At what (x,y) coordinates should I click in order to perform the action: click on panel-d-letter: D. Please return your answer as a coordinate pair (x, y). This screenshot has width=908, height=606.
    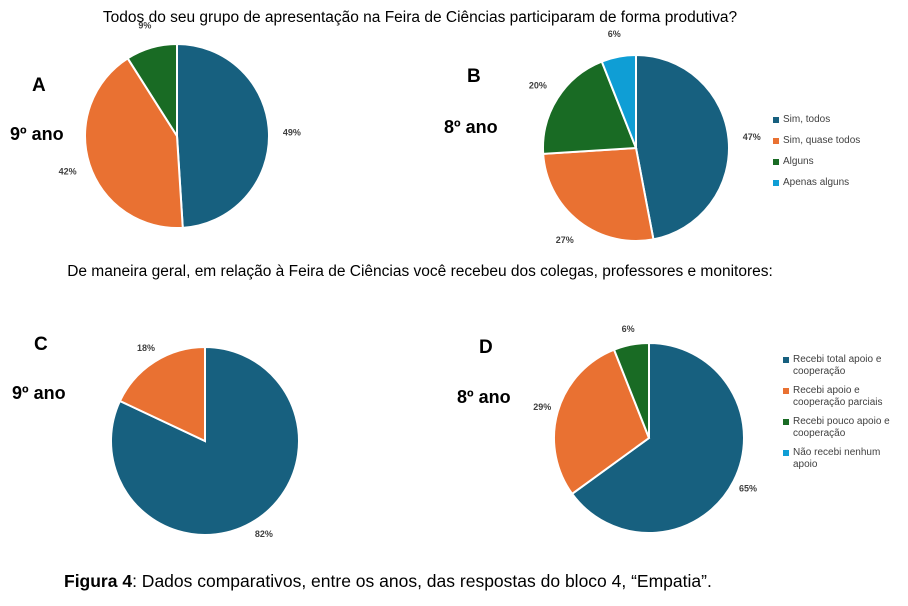
    Looking at the image, I should click on (486, 347).